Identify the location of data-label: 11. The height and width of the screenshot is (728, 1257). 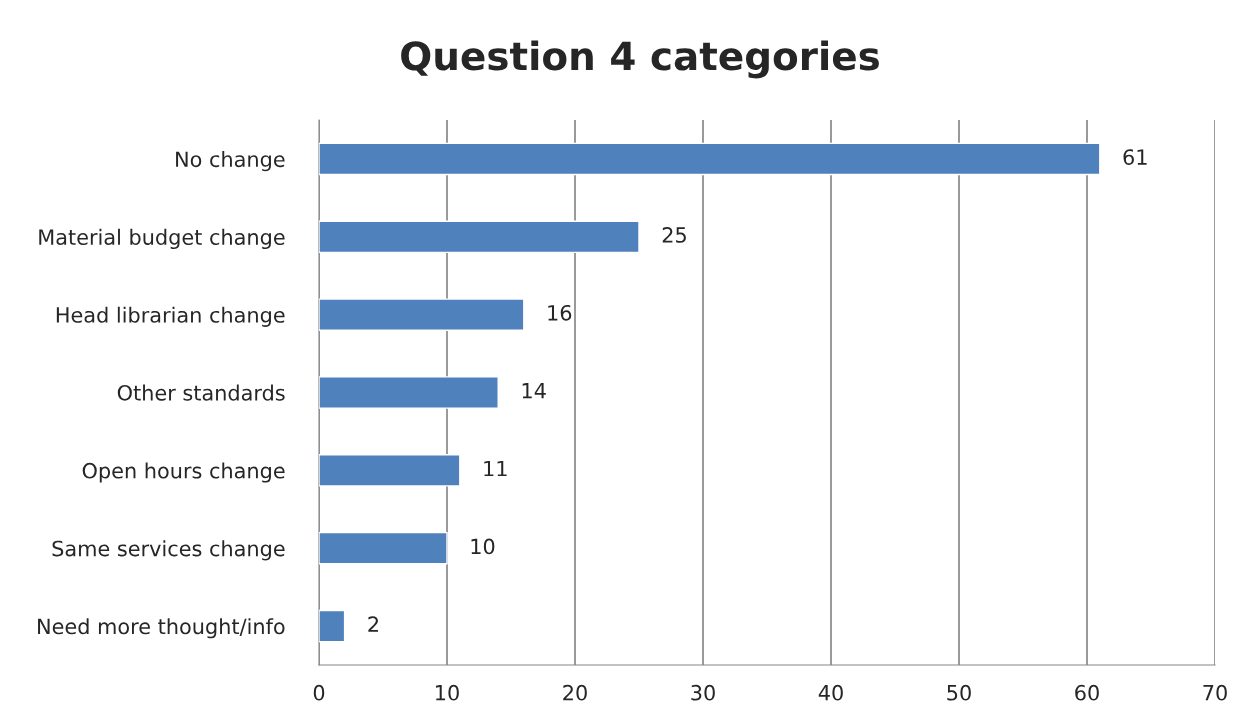
(495, 468).